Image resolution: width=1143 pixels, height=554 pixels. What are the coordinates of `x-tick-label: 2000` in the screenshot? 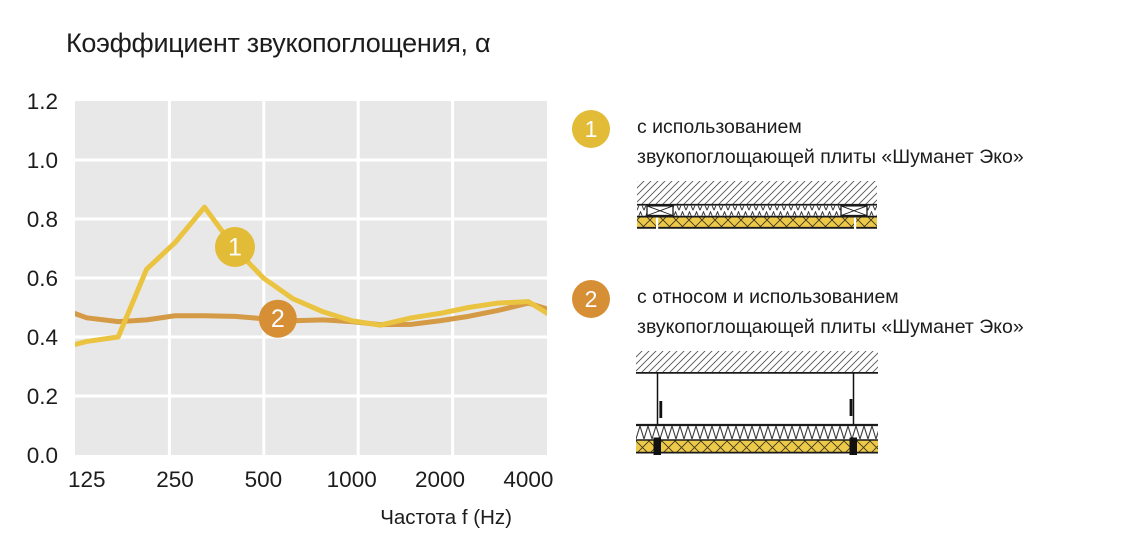 It's located at (440, 479).